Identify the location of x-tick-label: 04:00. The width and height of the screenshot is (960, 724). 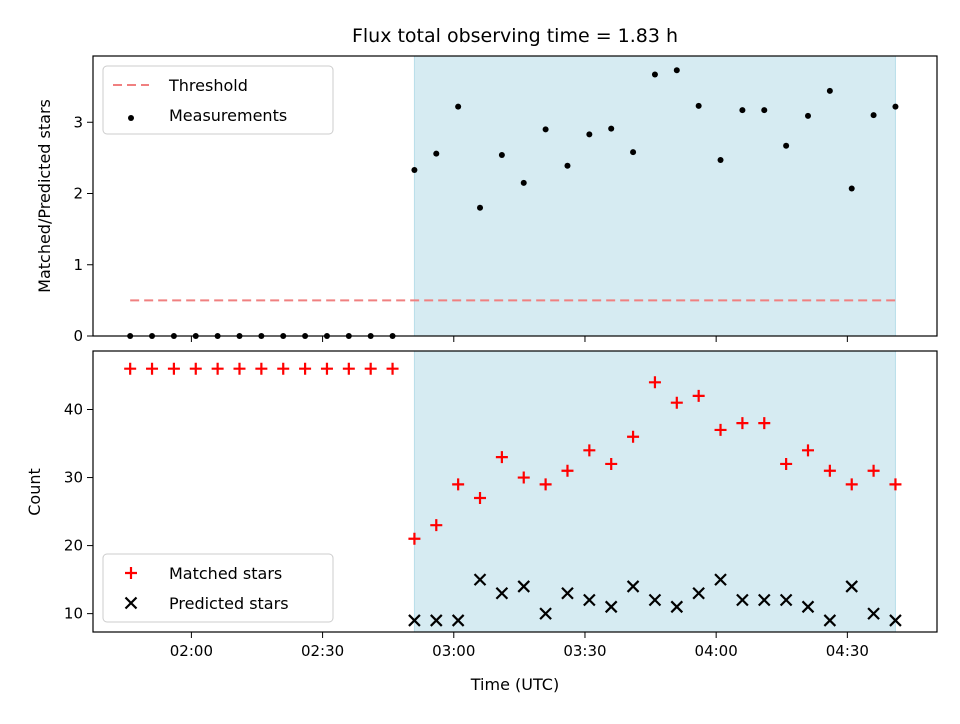
(716, 651).